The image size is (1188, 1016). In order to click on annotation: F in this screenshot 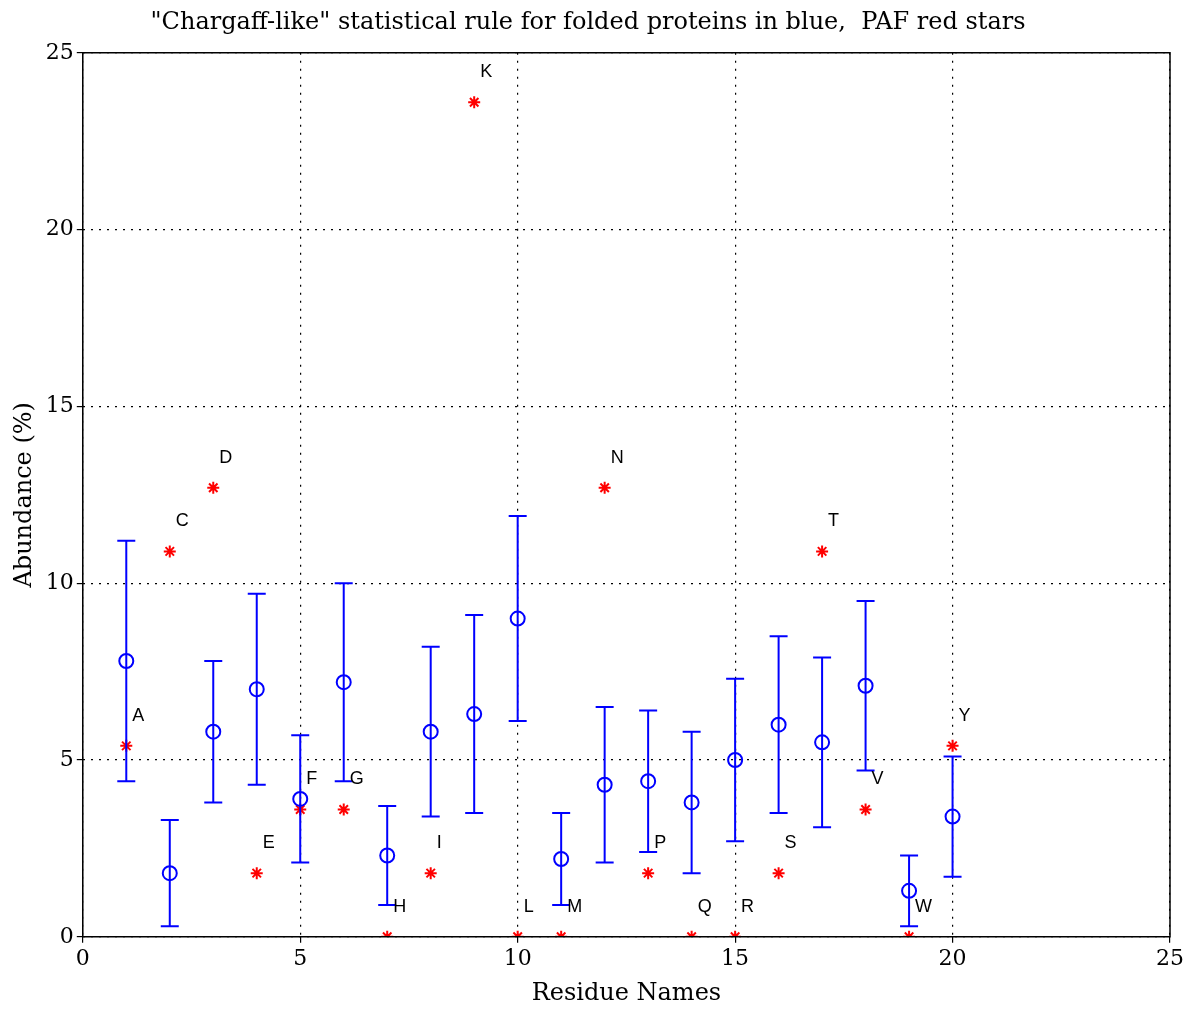, I will do `click(312, 778)`.